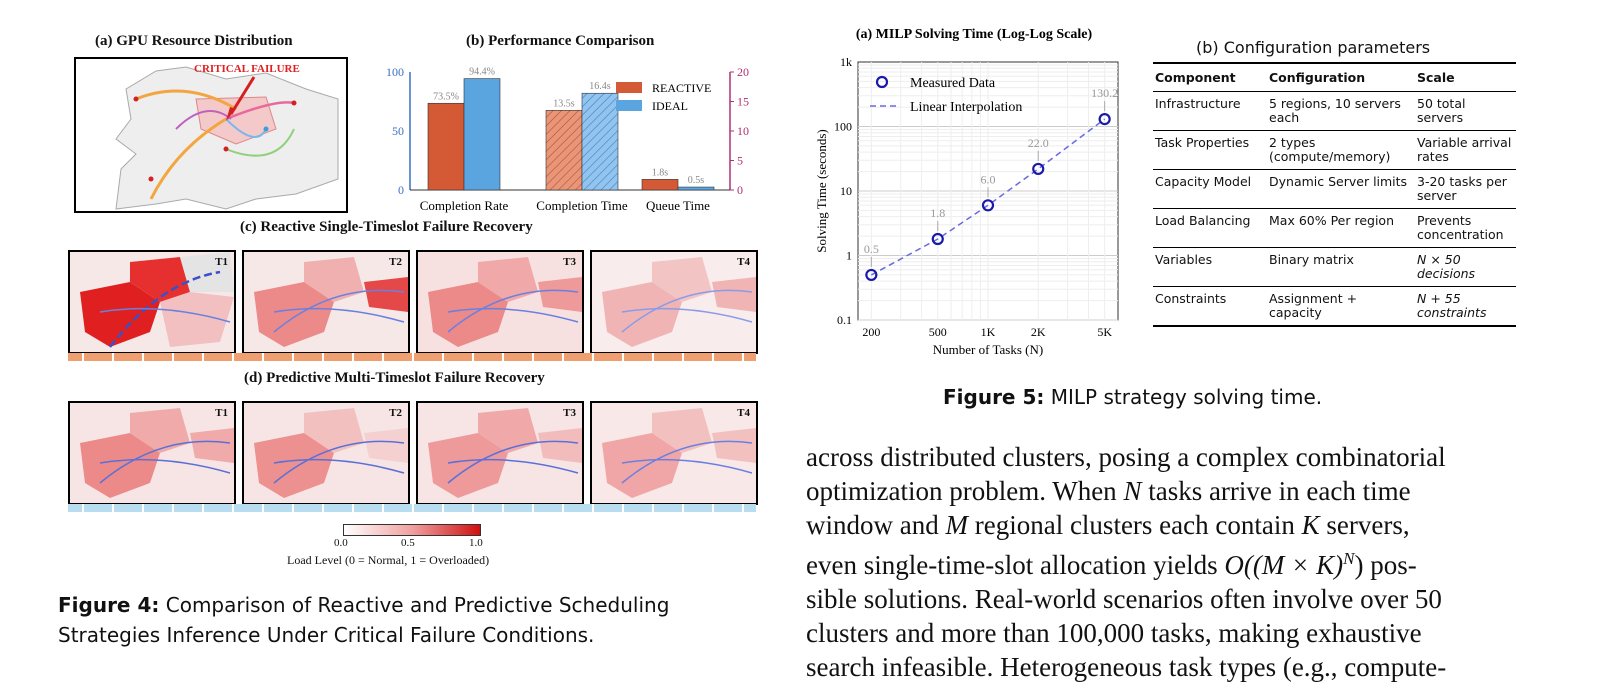 The width and height of the screenshot is (1602, 695). Describe the element at coordinates (660, 172) in the screenshot. I see `bar-value-label: 1.8s` at that location.